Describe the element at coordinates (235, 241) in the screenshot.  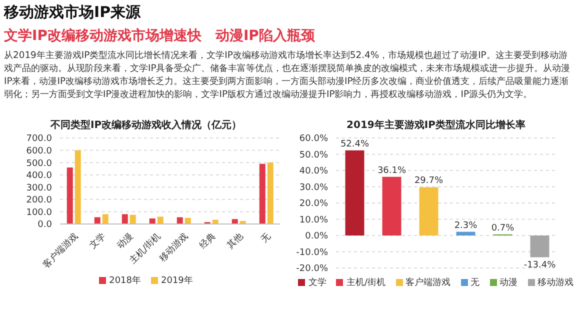
I see `x-tick-label: 其他` at that location.